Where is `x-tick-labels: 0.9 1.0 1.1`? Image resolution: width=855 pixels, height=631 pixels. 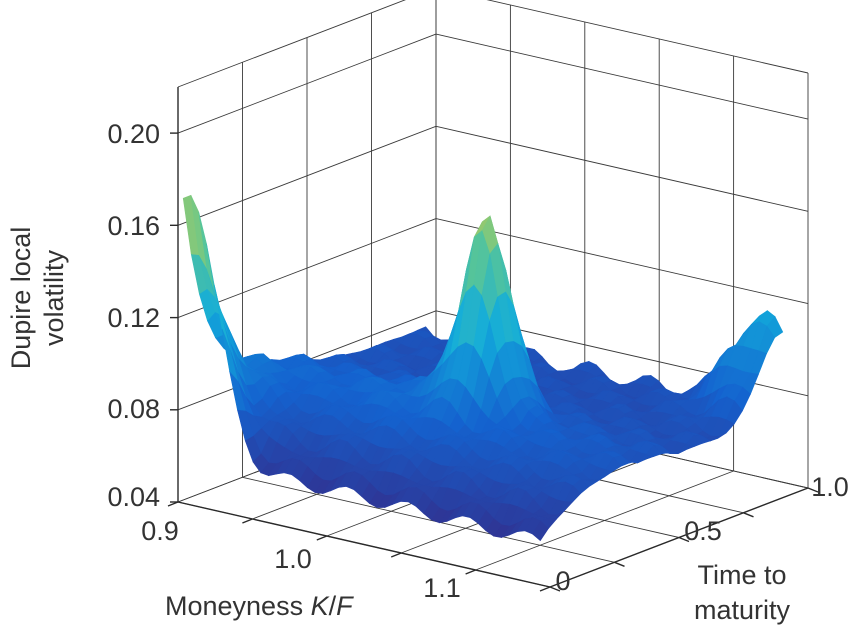 x-tick-labels: 0.9 1.0 1.1 is located at coordinates (301, 559).